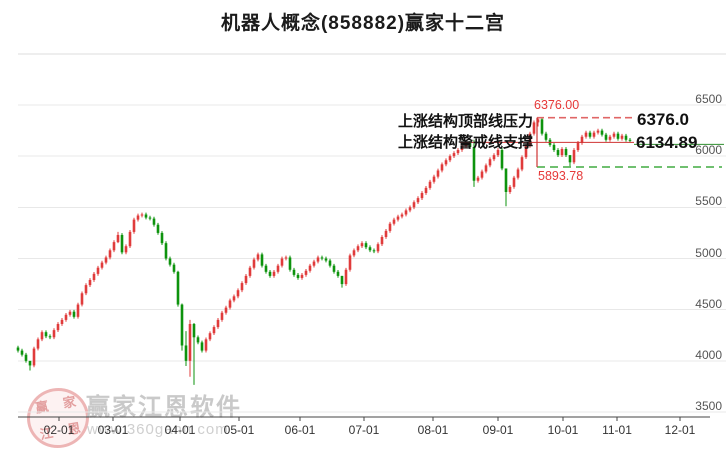 This screenshot has width=726, height=450. Describe the element at coordinates (708, 150) in the screenshot. I see `y-axis-label: 6000` at that location.